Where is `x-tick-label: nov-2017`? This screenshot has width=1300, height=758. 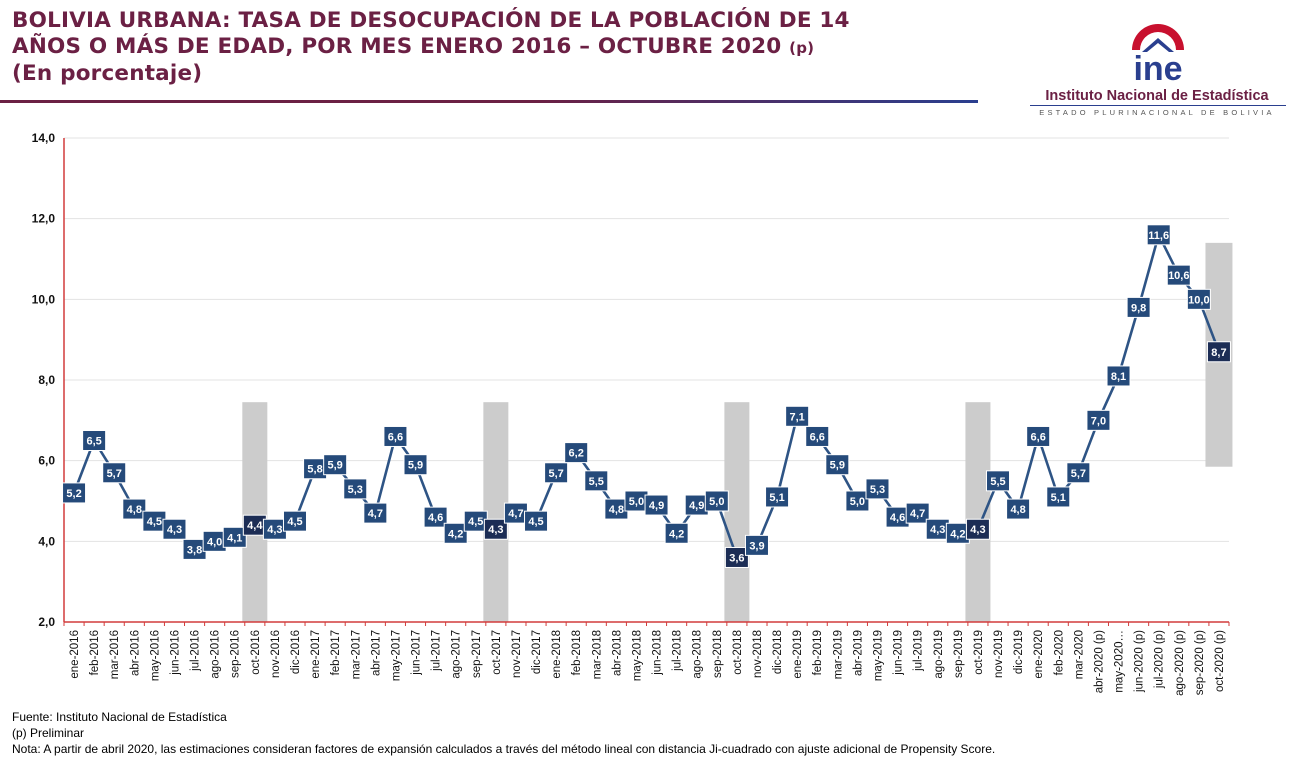
x-tick-label: nov-2017 is located at coordinates (517, 654).